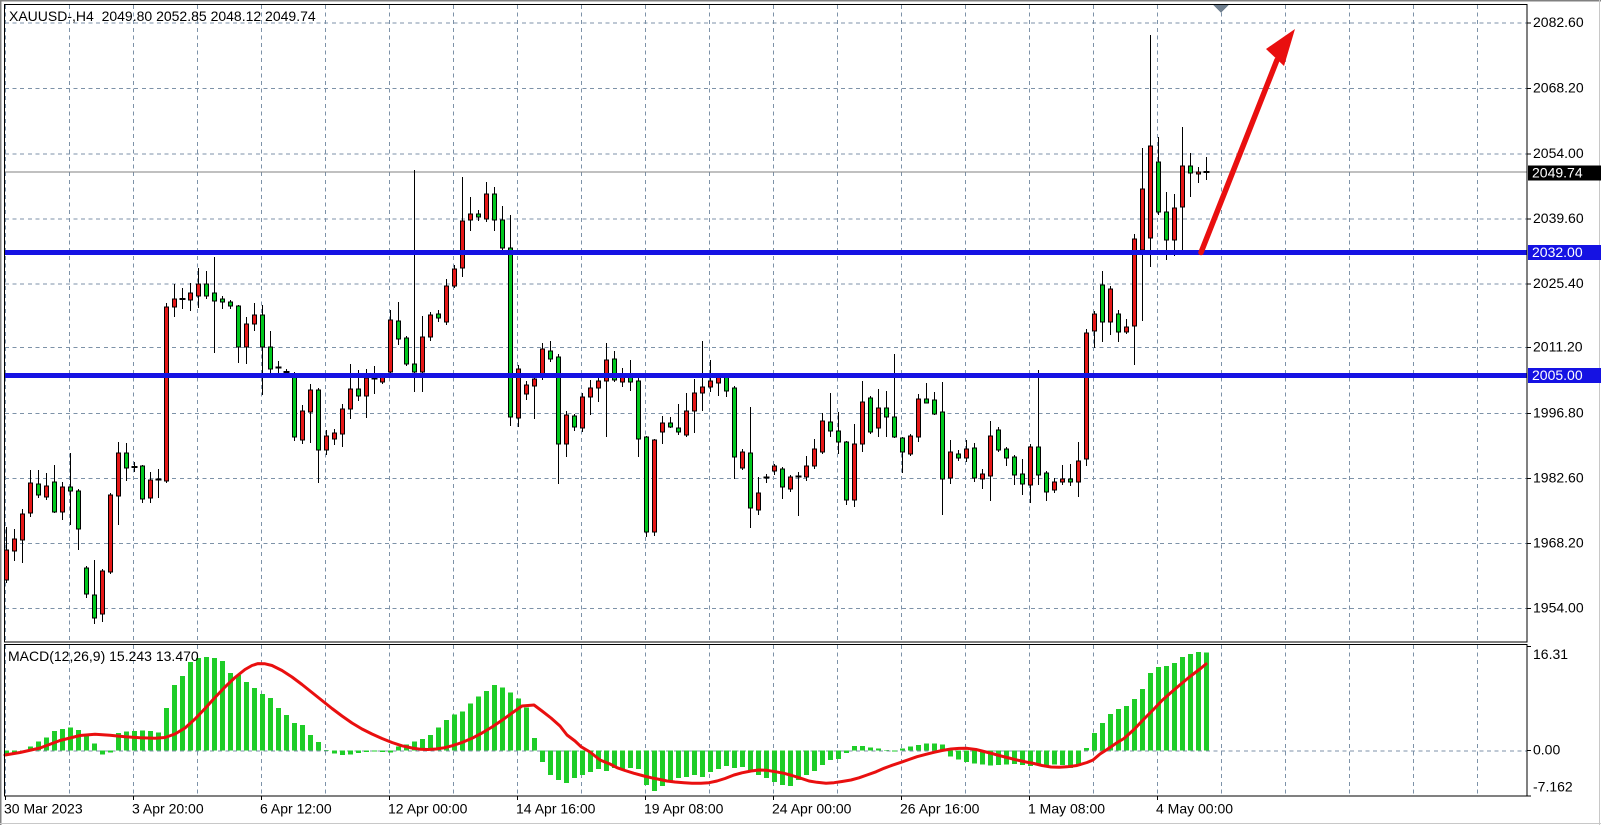  What do you see at coordinates (1558, 413) in the screenshot?
I see `svg-text: 1996.80` at bounding box center [1558, 413].